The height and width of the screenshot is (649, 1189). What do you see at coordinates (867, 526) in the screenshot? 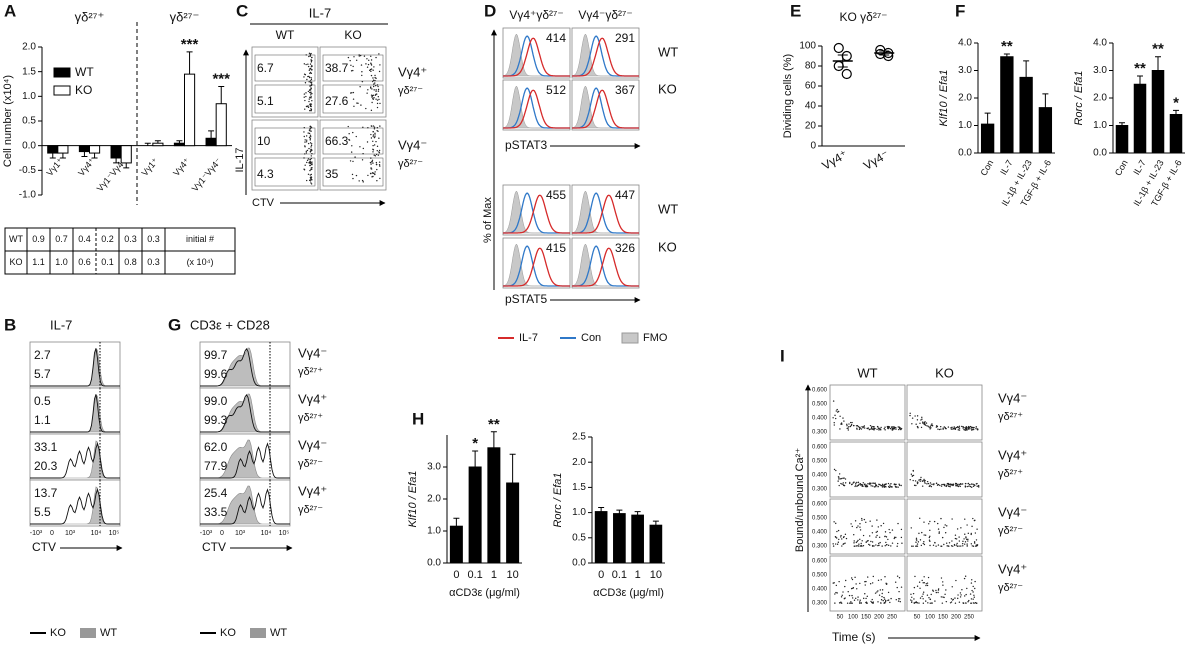
I see `dotplot-frame` at bounding box center [867, 526].